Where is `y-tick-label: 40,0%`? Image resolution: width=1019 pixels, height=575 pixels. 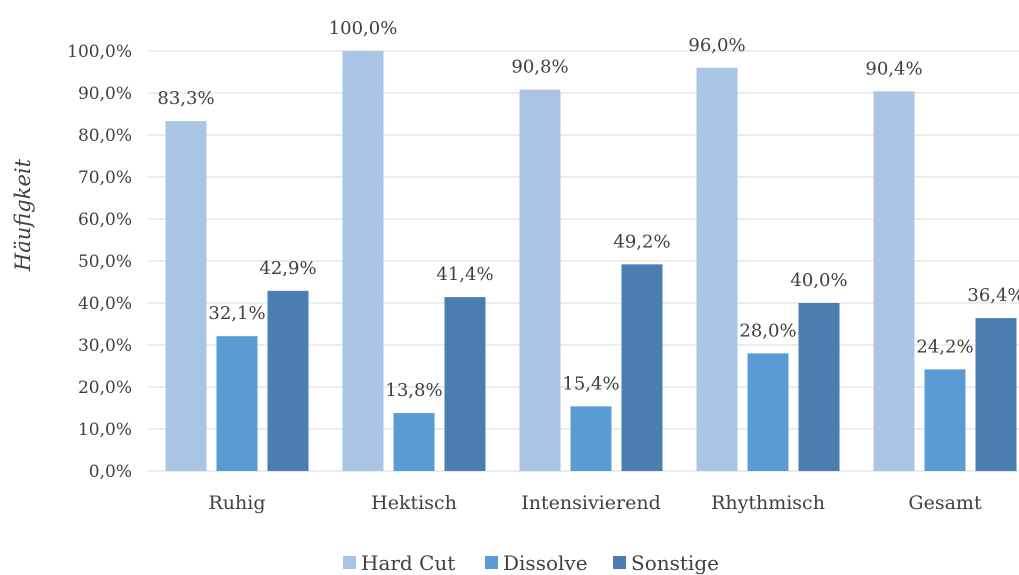
y-tick-label: 40,0% is located at coordinates (105, 304).